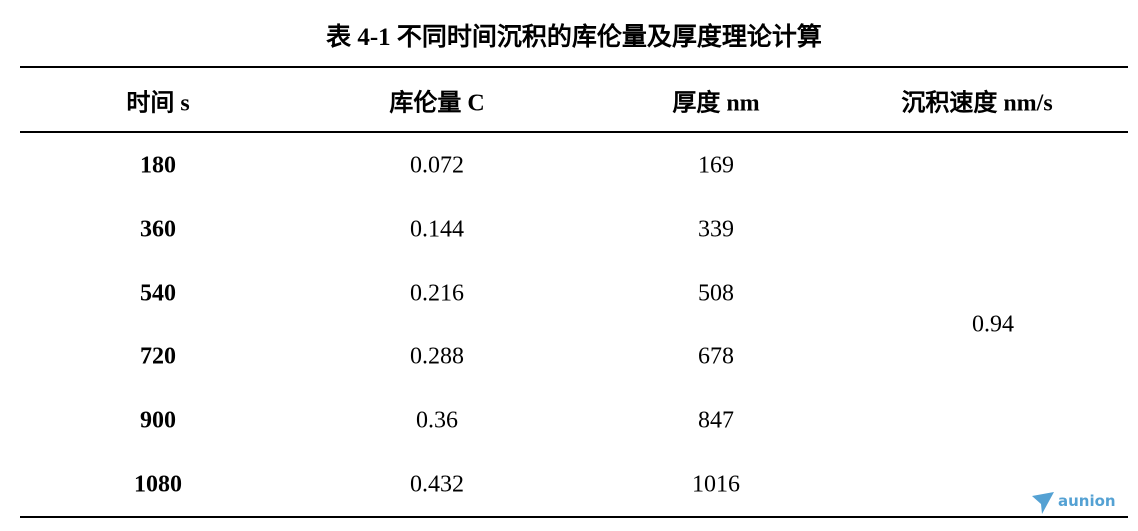 Image resolution: width=1138 pixels, height=531 pixels. I want to click on merged-cell: 0.94, so click(993, 324).